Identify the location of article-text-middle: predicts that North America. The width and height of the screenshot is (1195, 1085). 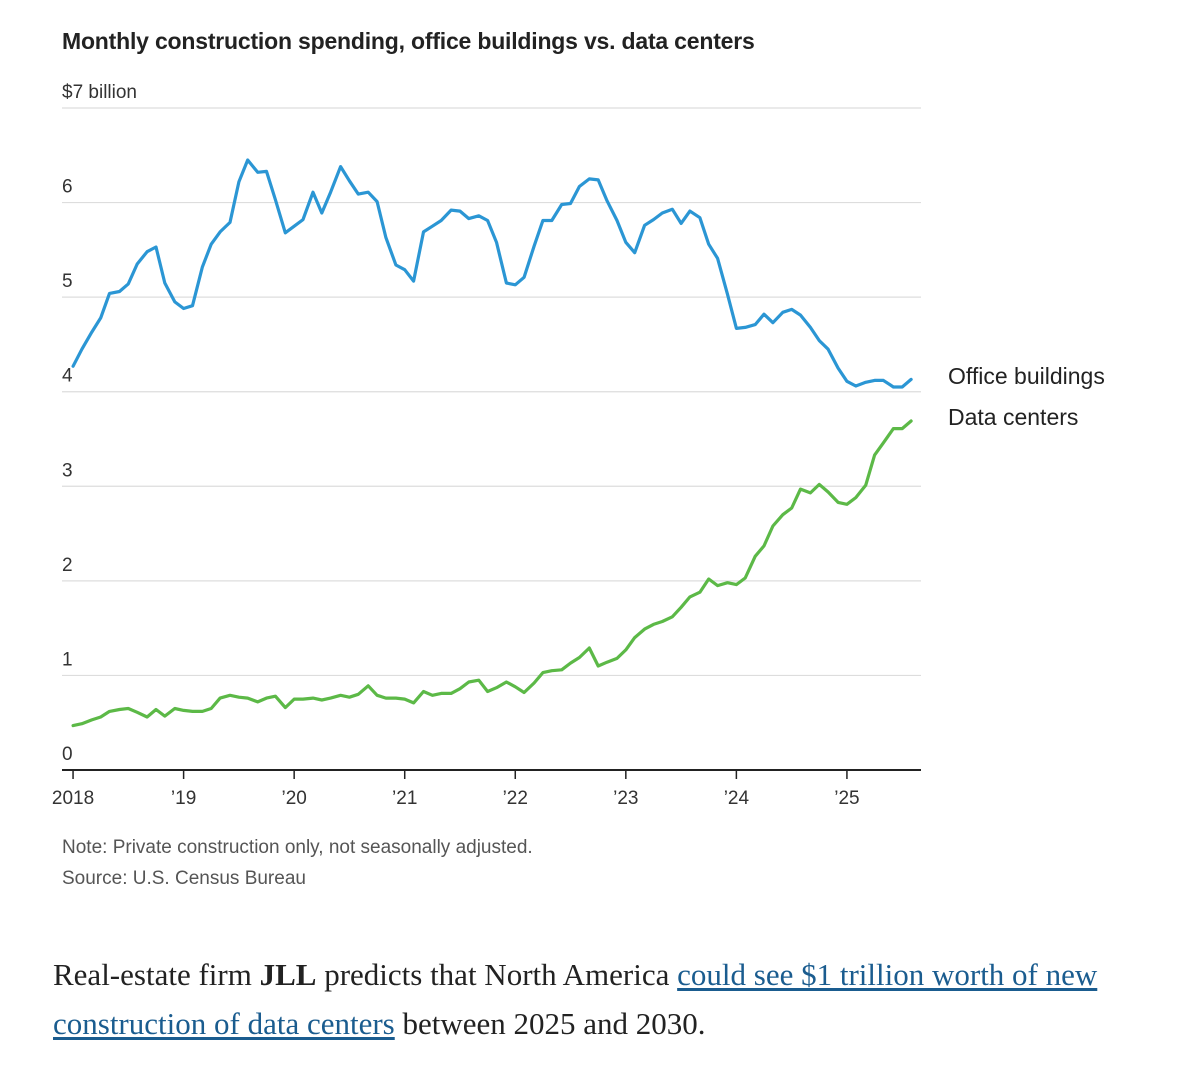
(497, 974).